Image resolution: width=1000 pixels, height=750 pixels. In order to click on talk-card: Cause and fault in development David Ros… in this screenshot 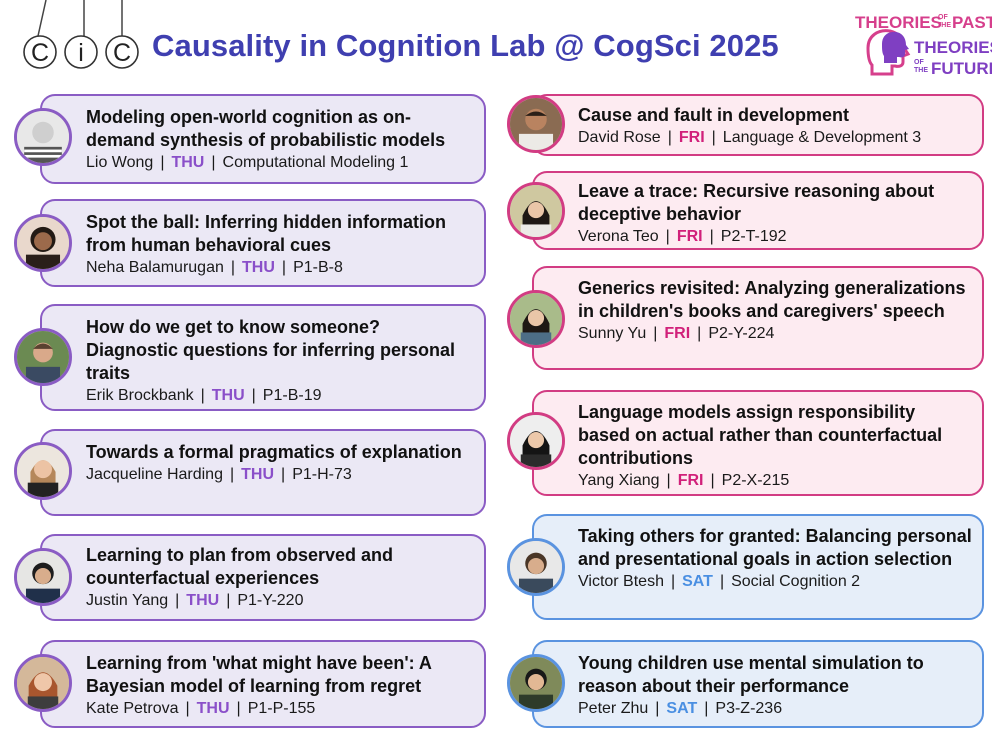, I will do `click(758, 125)`.